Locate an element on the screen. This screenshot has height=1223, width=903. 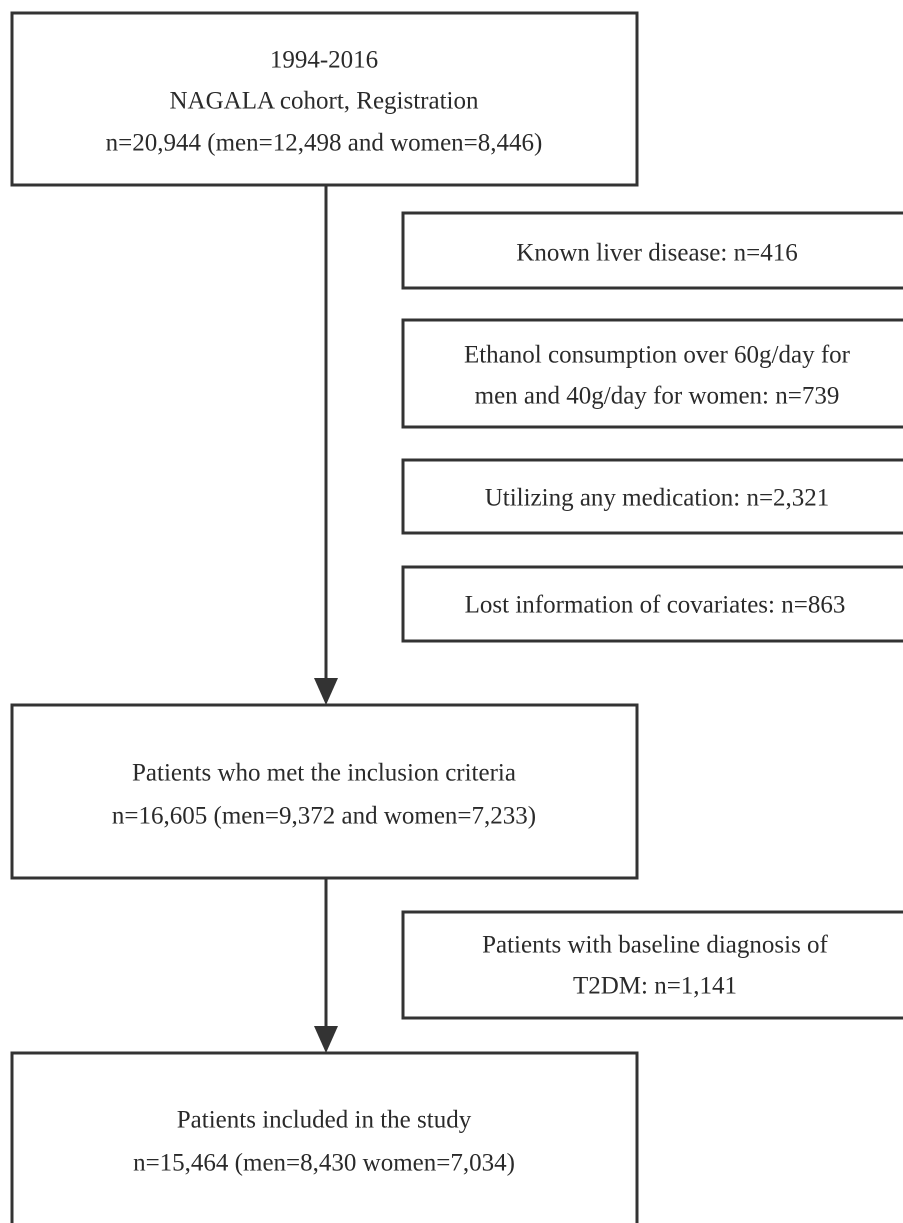
box-text: Lost information of covariates: n=863 is located at coordinates (655, 605).